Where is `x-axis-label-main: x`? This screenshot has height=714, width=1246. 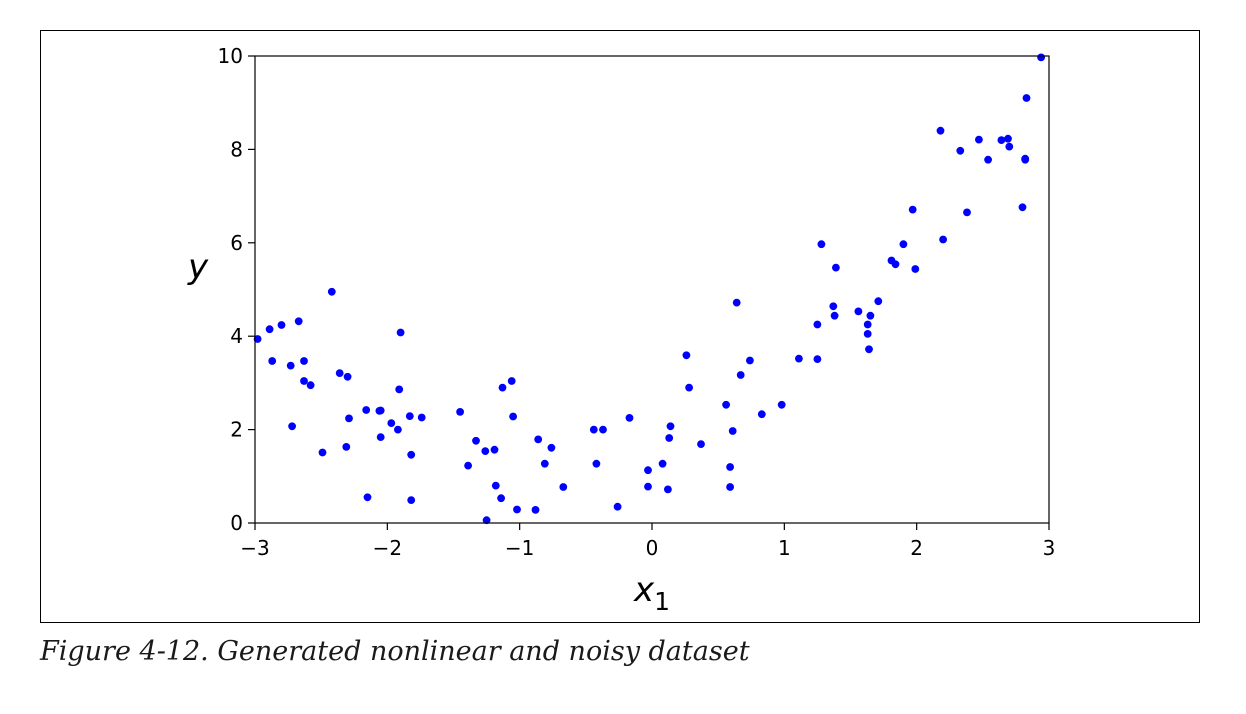
x-axis-label-main: x is located at coordinates (644, 590).